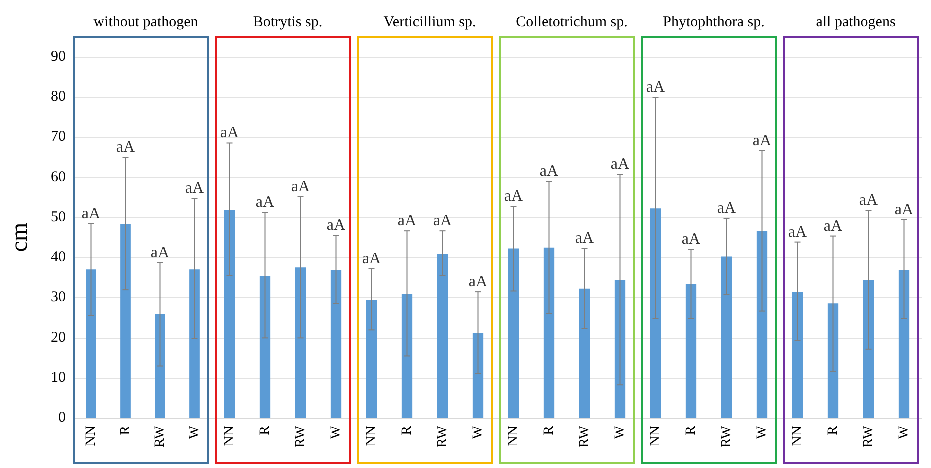 This screenshot has height=468, width=931. What do you see at coordinates (572, 22) in the screenshot?
I see `chart-title: Colletotrichum sp.` at bounding box center [572, 22].